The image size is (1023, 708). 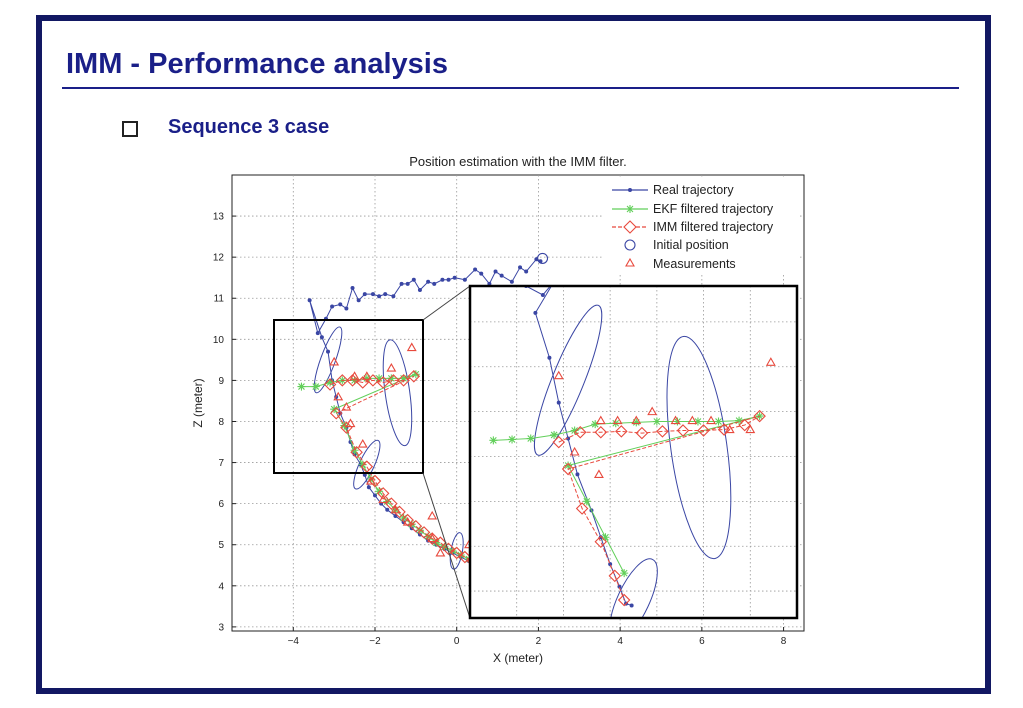 What do you see at coordinates (713, 209) in the screenshot?
I see `legend-ekf-label: EKF filtered trajectory` at bounding box center [713, 209].